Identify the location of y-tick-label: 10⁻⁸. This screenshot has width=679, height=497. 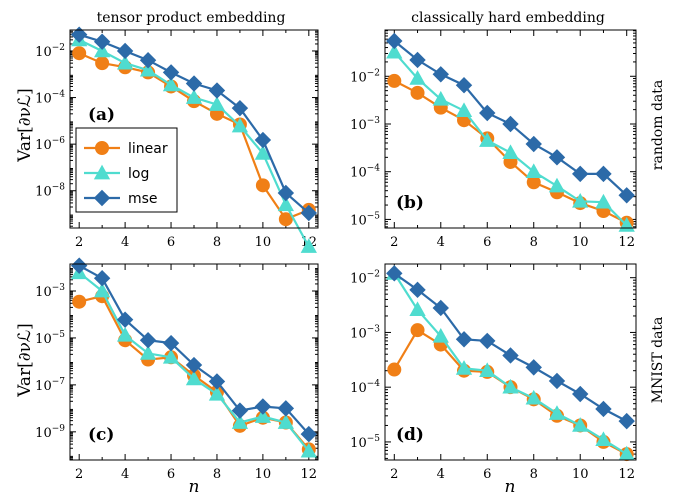
(50, 191).